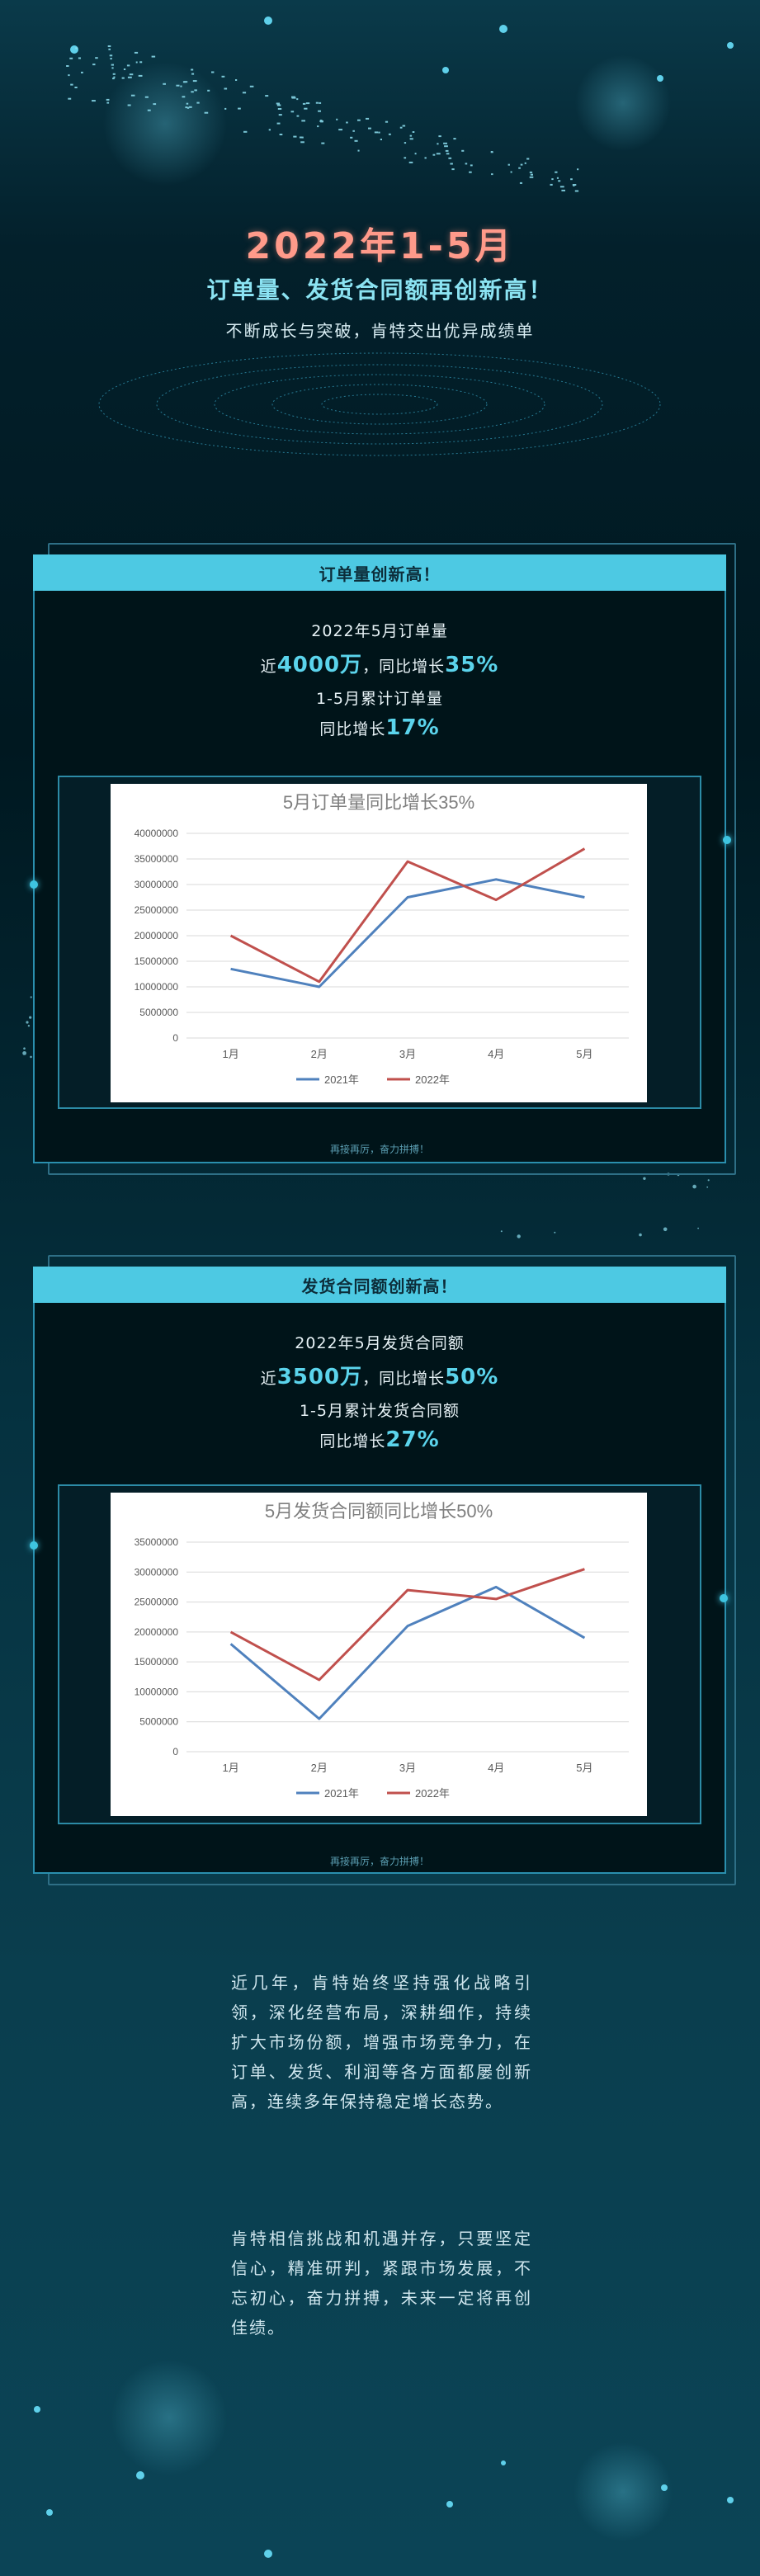  What do you see at coordinates (319, 1377) in the screenshot?
I see `stat-value: 3500万` at bounding box center [319, 1377].